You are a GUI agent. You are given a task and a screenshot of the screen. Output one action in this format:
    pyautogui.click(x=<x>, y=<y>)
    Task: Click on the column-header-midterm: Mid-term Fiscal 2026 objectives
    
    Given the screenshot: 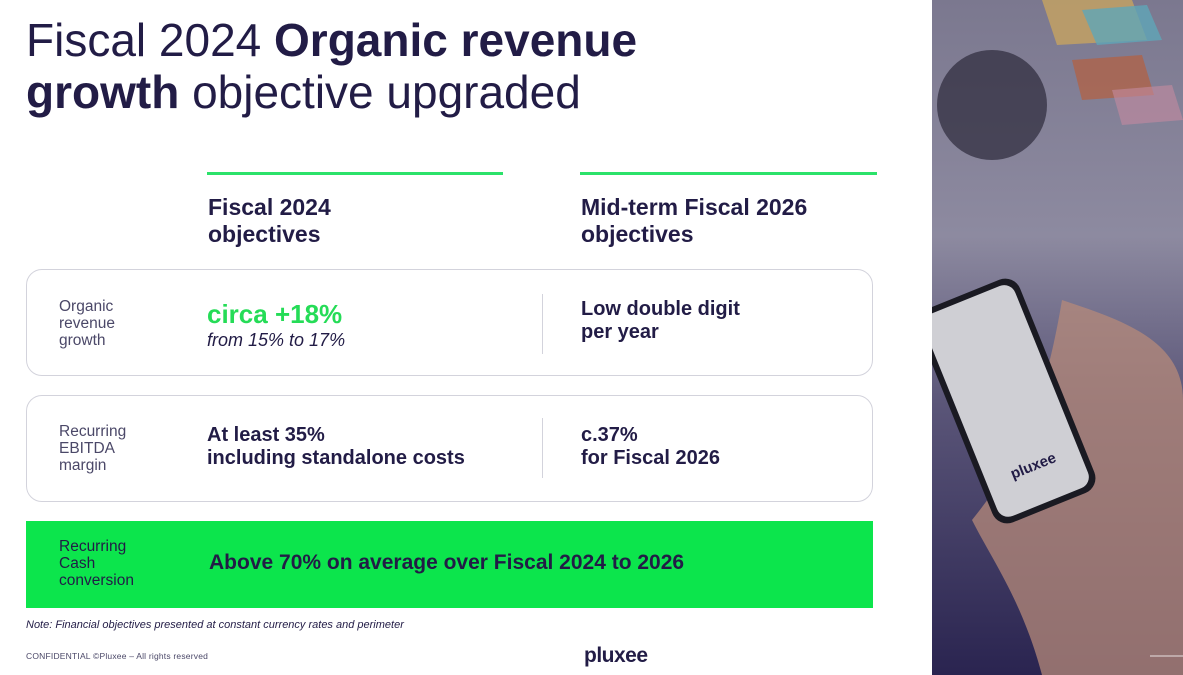 What is the action you would take?
    pyautogui.click(x=694, y=220)
    